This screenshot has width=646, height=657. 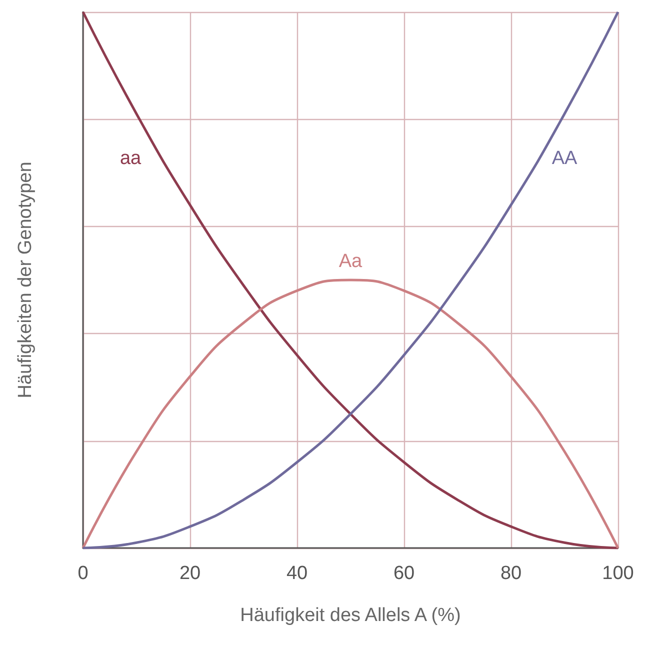 What do you see at coordinates (297, 573) in the screenshot?
I see `x-tick-label: 40` at bounding box center [297, 573].